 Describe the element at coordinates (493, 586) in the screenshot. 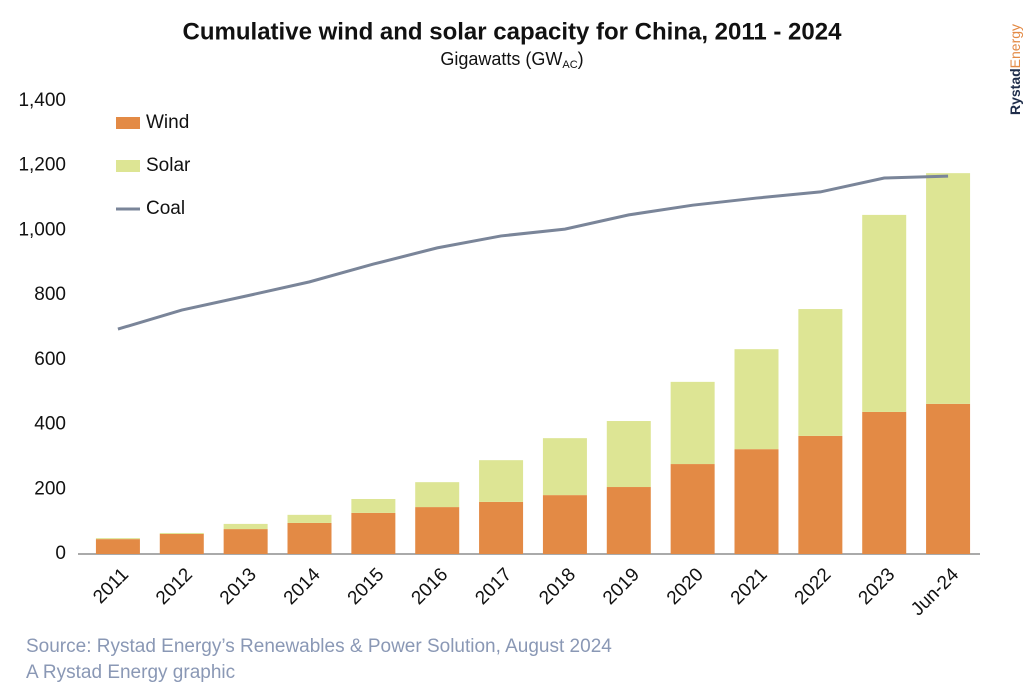

I see `x-tick-label: 2017` at that location.